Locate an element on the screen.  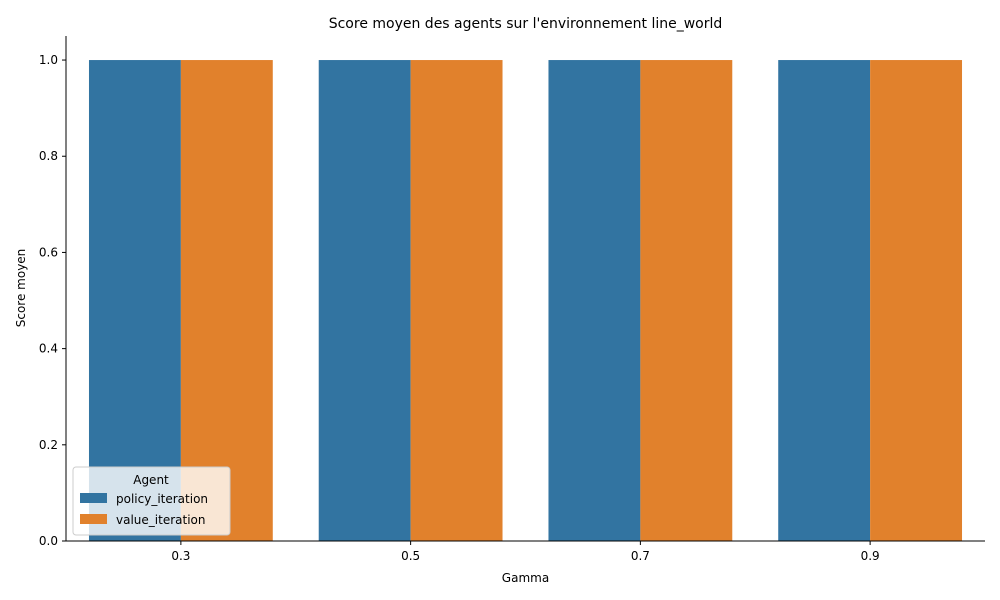
y-tick-label: 0.0 is located at coordinates (48, 541).